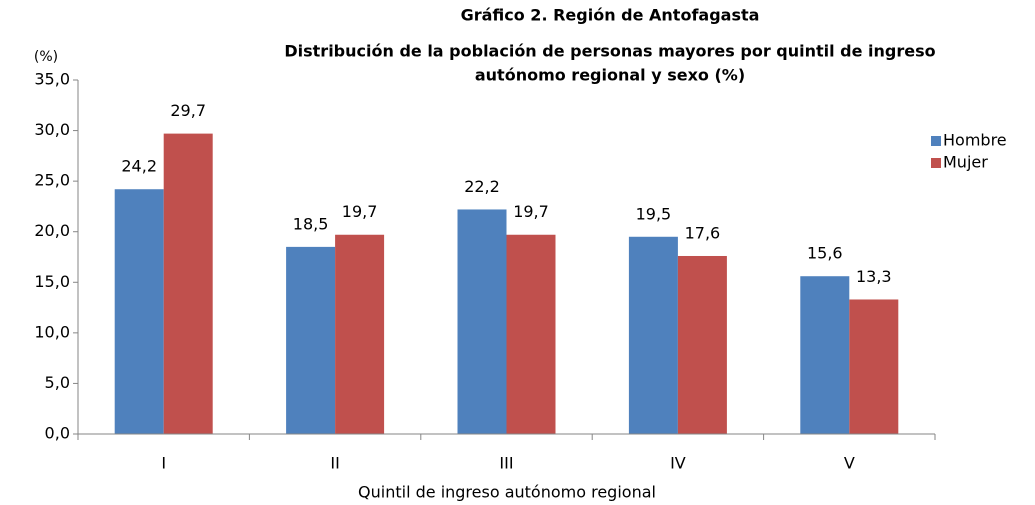  What do you see at coordinates (506, 463) in the screenshot?
I see `x-tick-label: III` at bounding box center [506, 463].